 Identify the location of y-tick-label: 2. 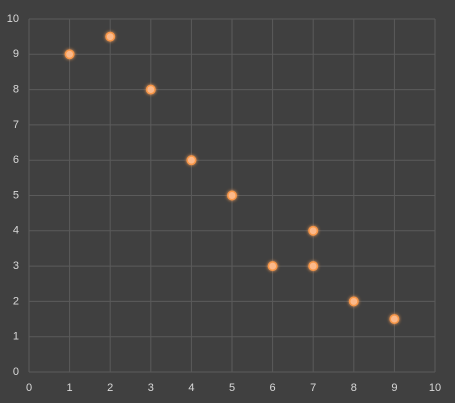
(16, 301).